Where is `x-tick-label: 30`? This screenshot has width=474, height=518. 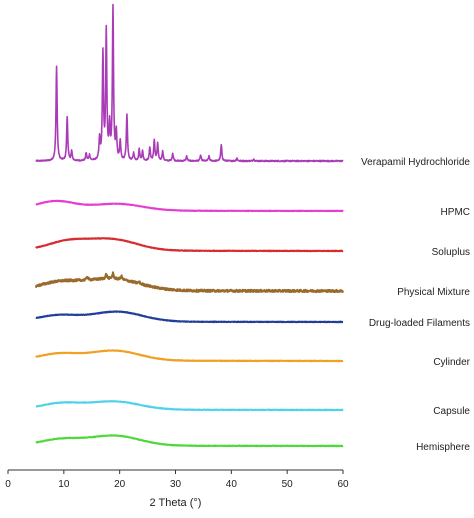 x-tick-label: 30 is located at coordinates (176, 484).